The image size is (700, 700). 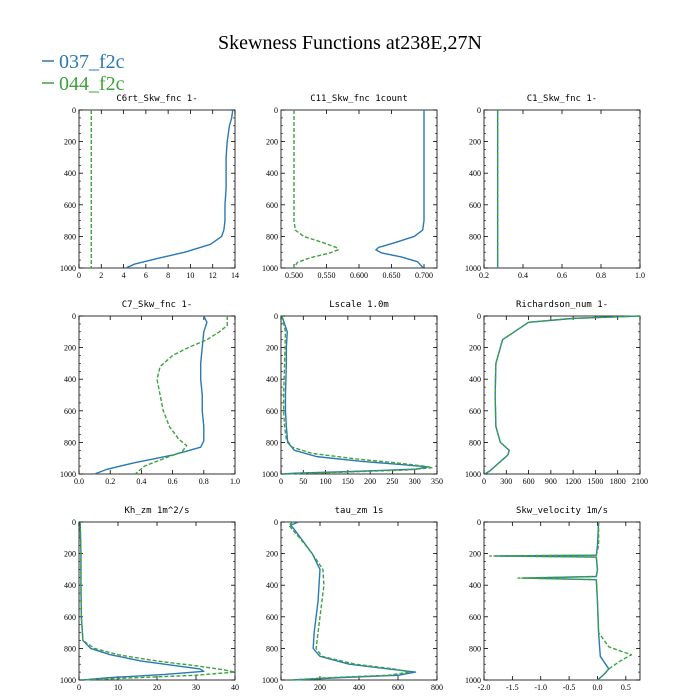 I want to click on x-tick-label: -2.0, so click(x=484, y=687).